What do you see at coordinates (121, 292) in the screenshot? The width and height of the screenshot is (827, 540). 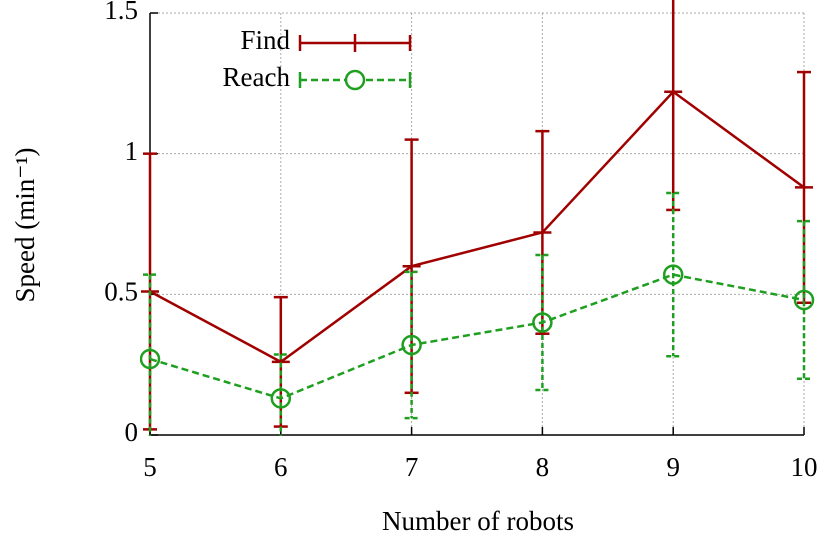 I see `y-tick-label: 0.5` at bounding box center [121, 292].